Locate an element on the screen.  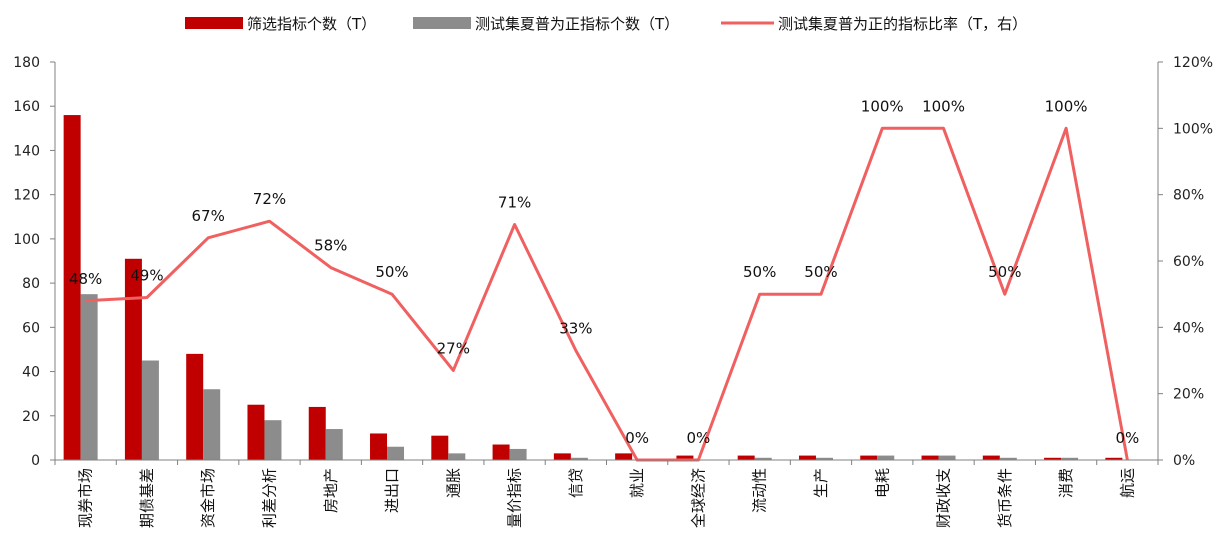
data-label-6: 50% is located at coordinates (391, 272).